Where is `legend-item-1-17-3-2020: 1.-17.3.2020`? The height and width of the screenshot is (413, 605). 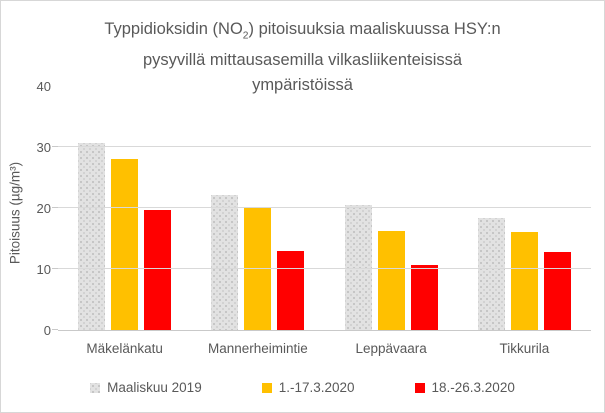 legend-item-1-17-3-2020: 1.-17.3.2020 is located at coordinates (308, 387).